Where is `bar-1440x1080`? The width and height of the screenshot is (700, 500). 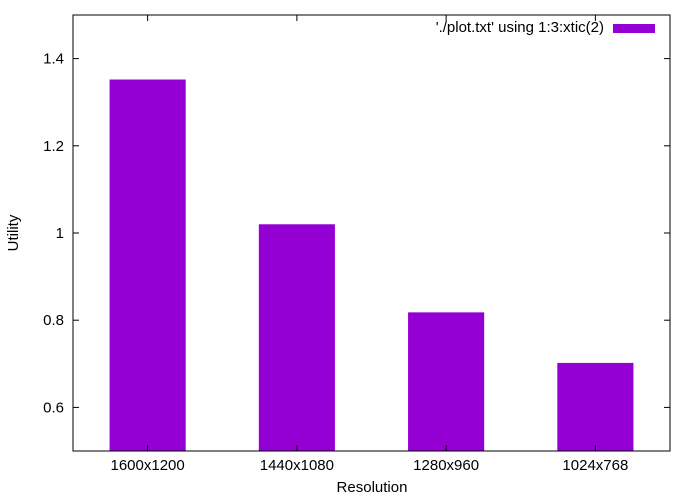 bar-1440x1080 is located at coordinates (296, 337).